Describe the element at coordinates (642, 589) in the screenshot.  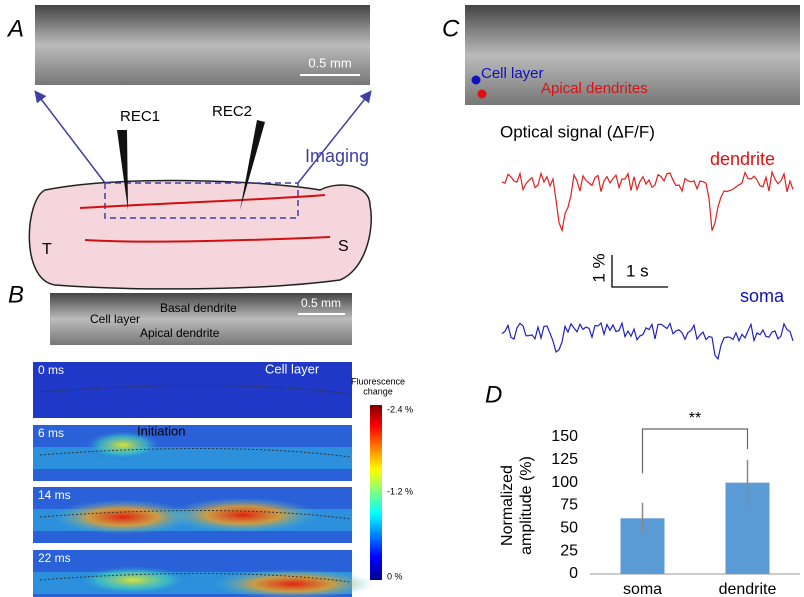
I see `x-tick-label: soma` at that location.